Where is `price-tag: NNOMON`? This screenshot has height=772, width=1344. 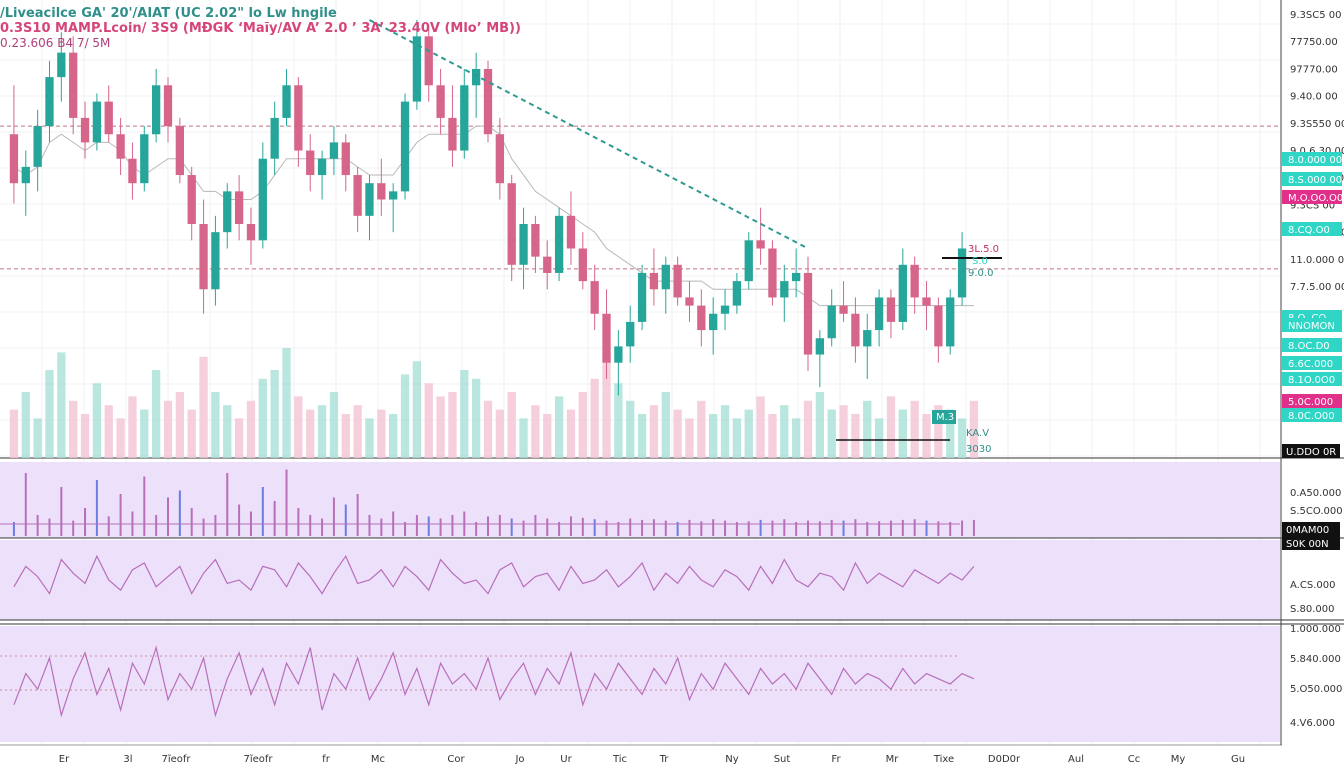 price-tag: NNOMON is located at coordinates (1312, 325).